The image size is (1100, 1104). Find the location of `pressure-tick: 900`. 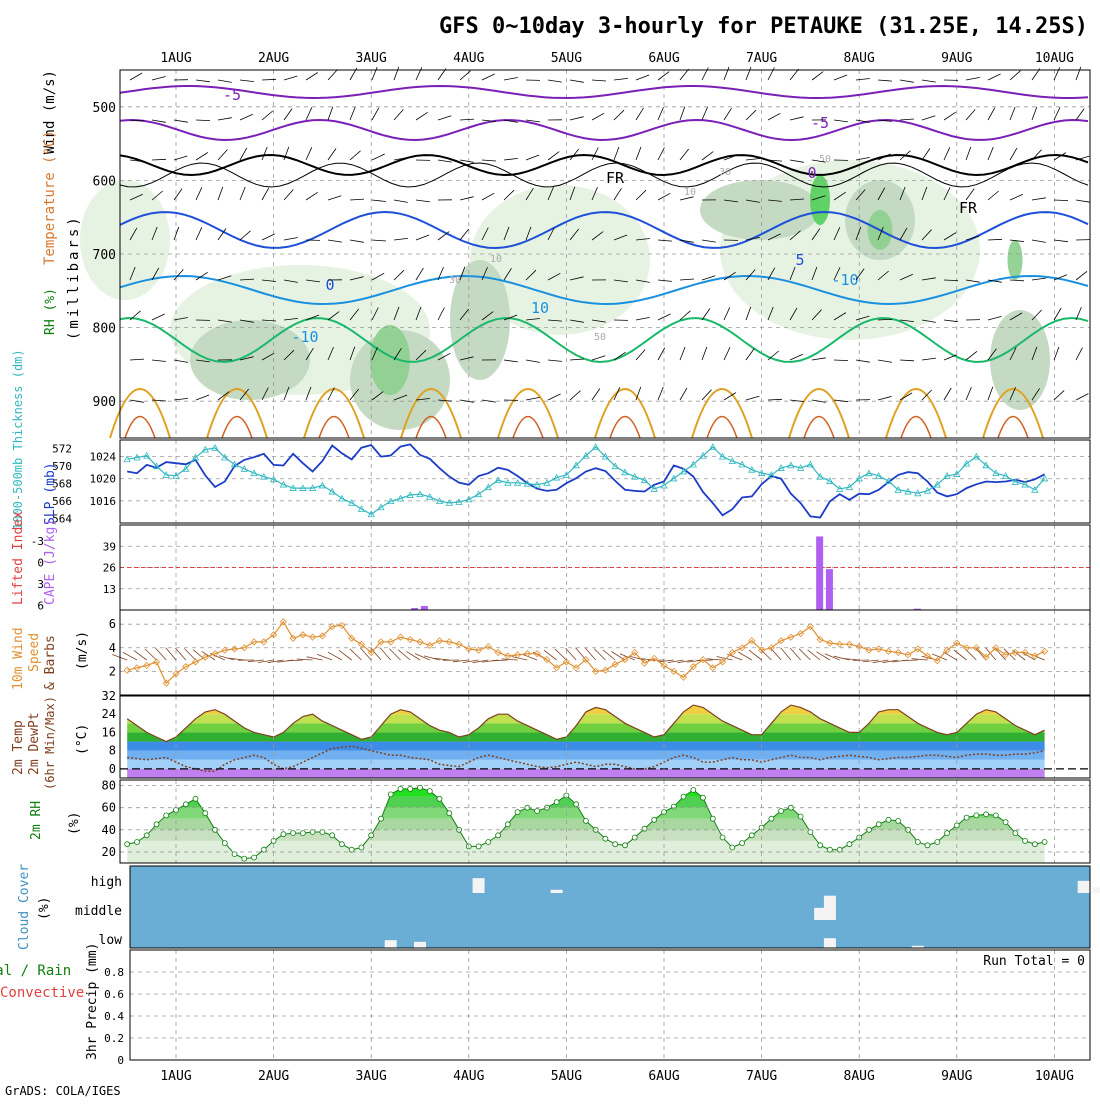

pressure-tick: 900 is located at coordinates (104, 402).